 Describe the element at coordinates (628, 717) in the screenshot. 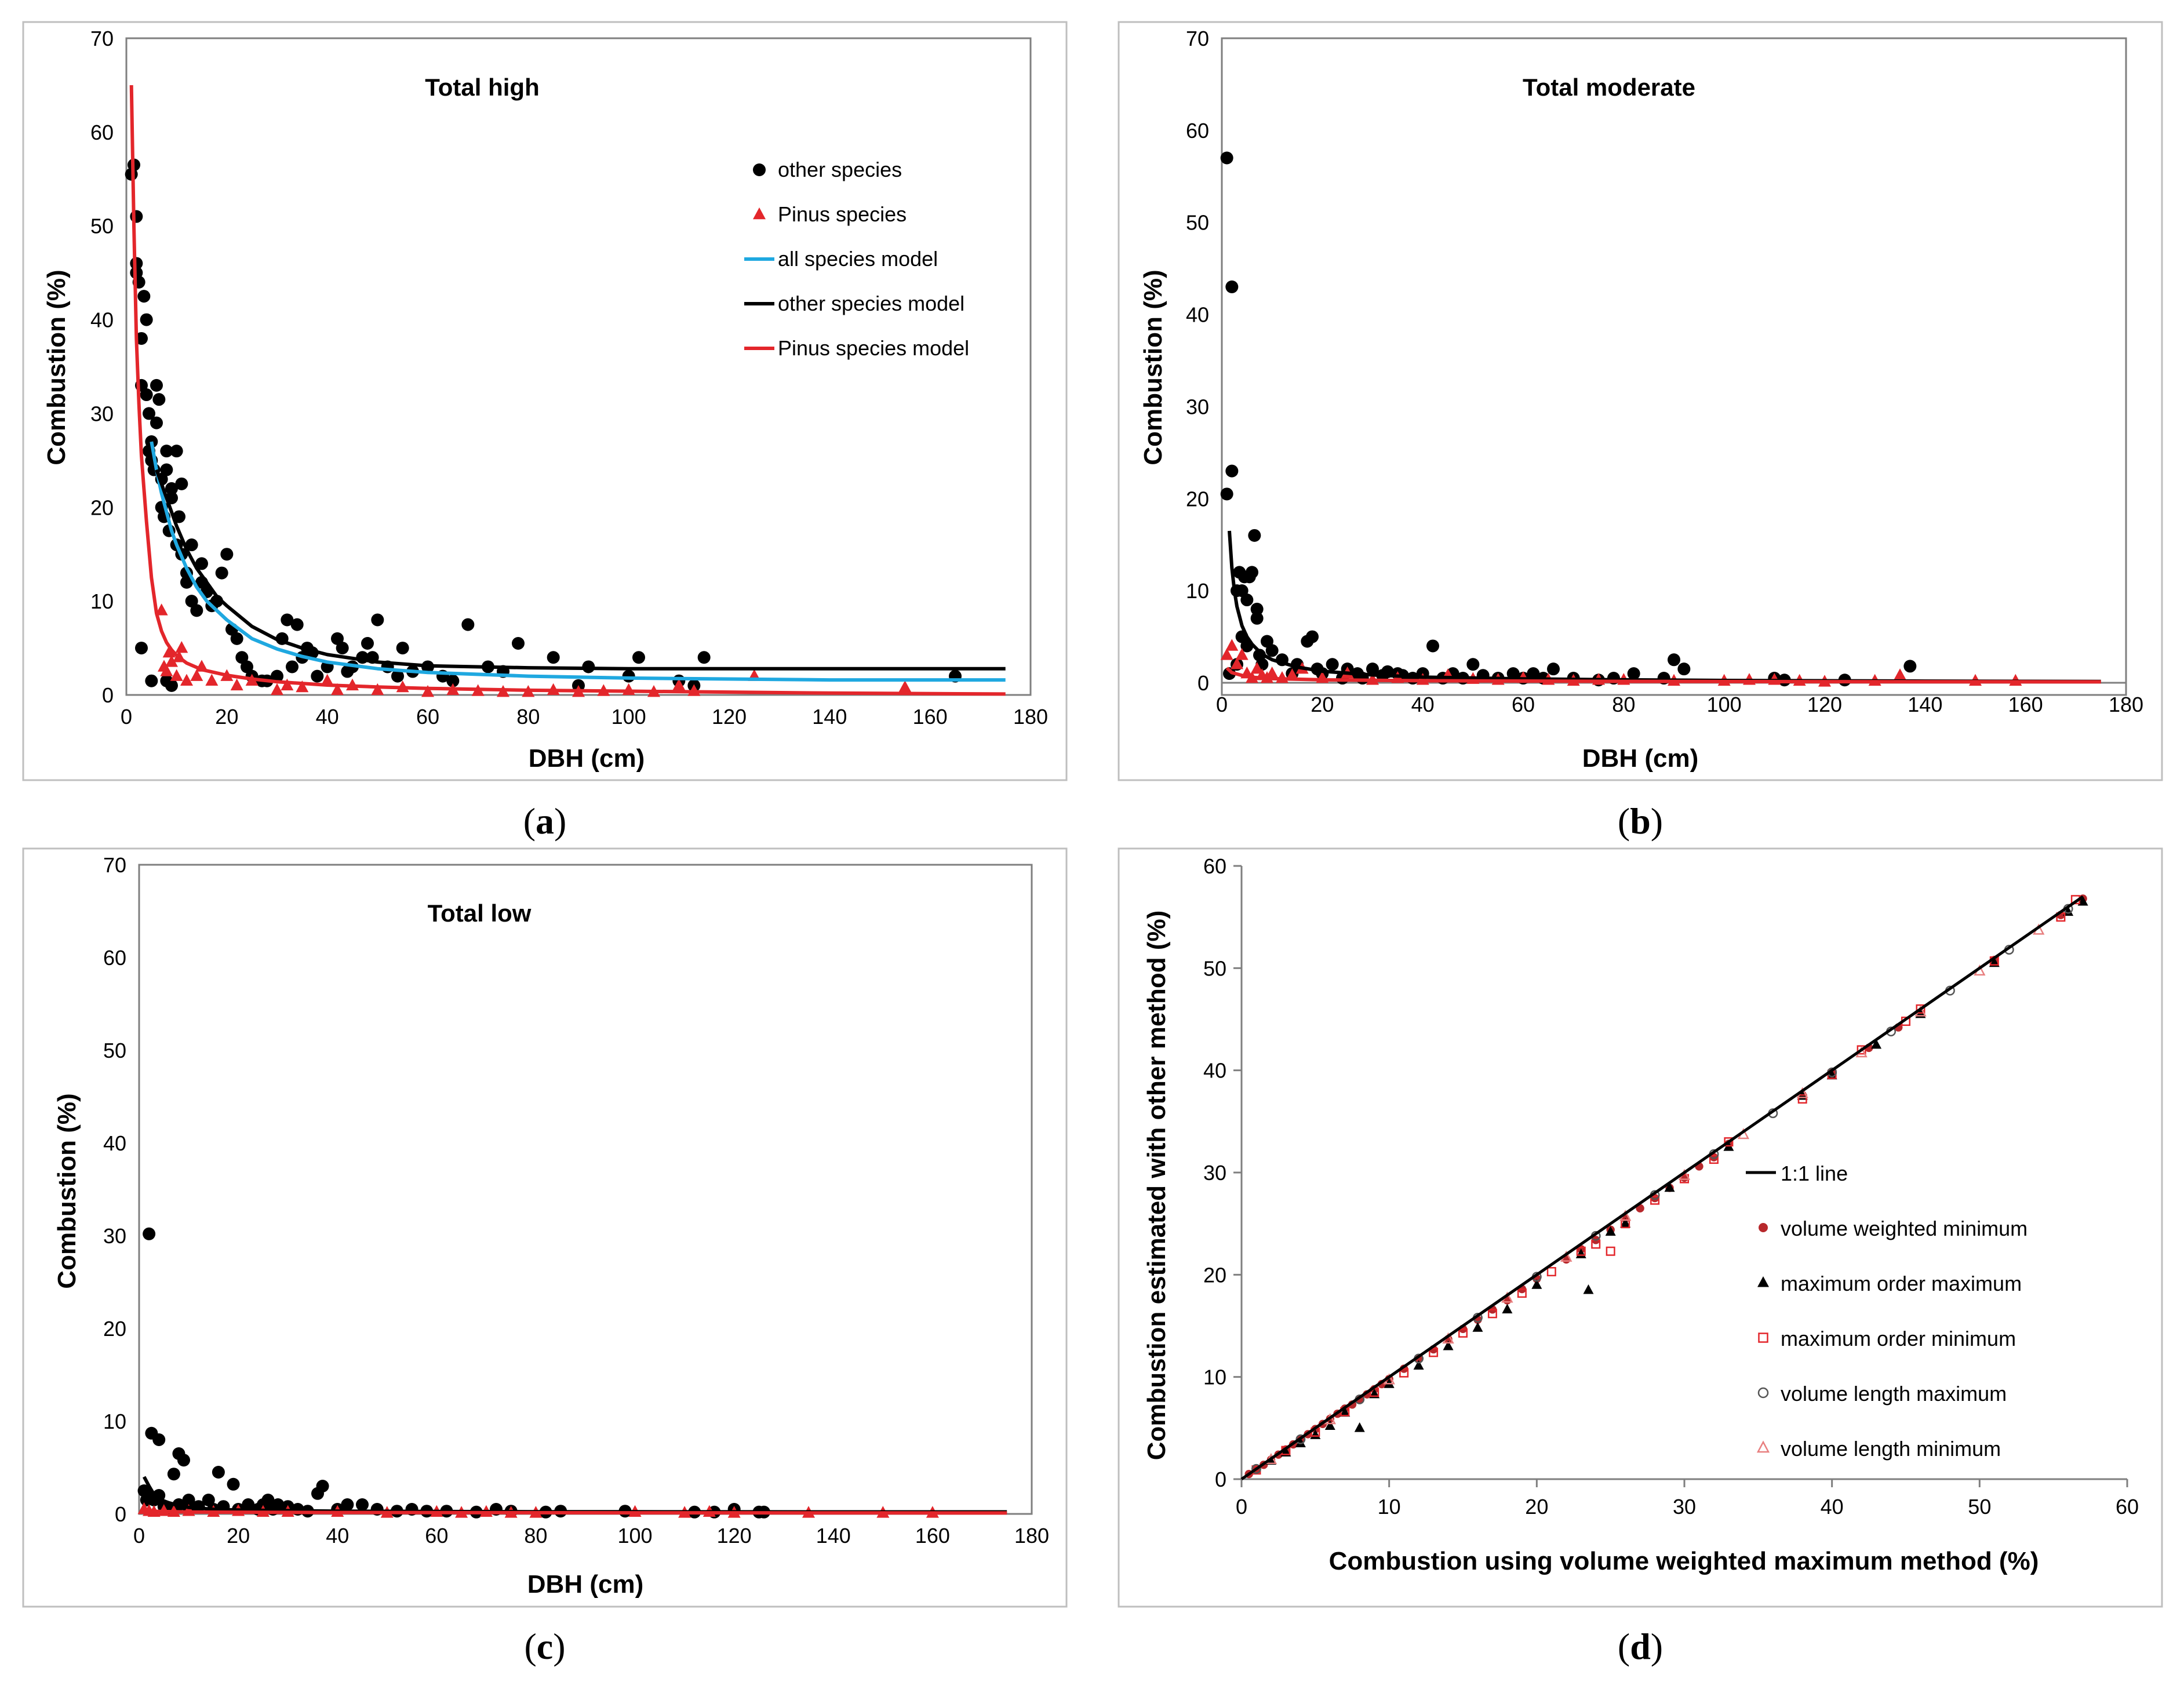

I see `chart-a-x-tick-label: 100` at that location.